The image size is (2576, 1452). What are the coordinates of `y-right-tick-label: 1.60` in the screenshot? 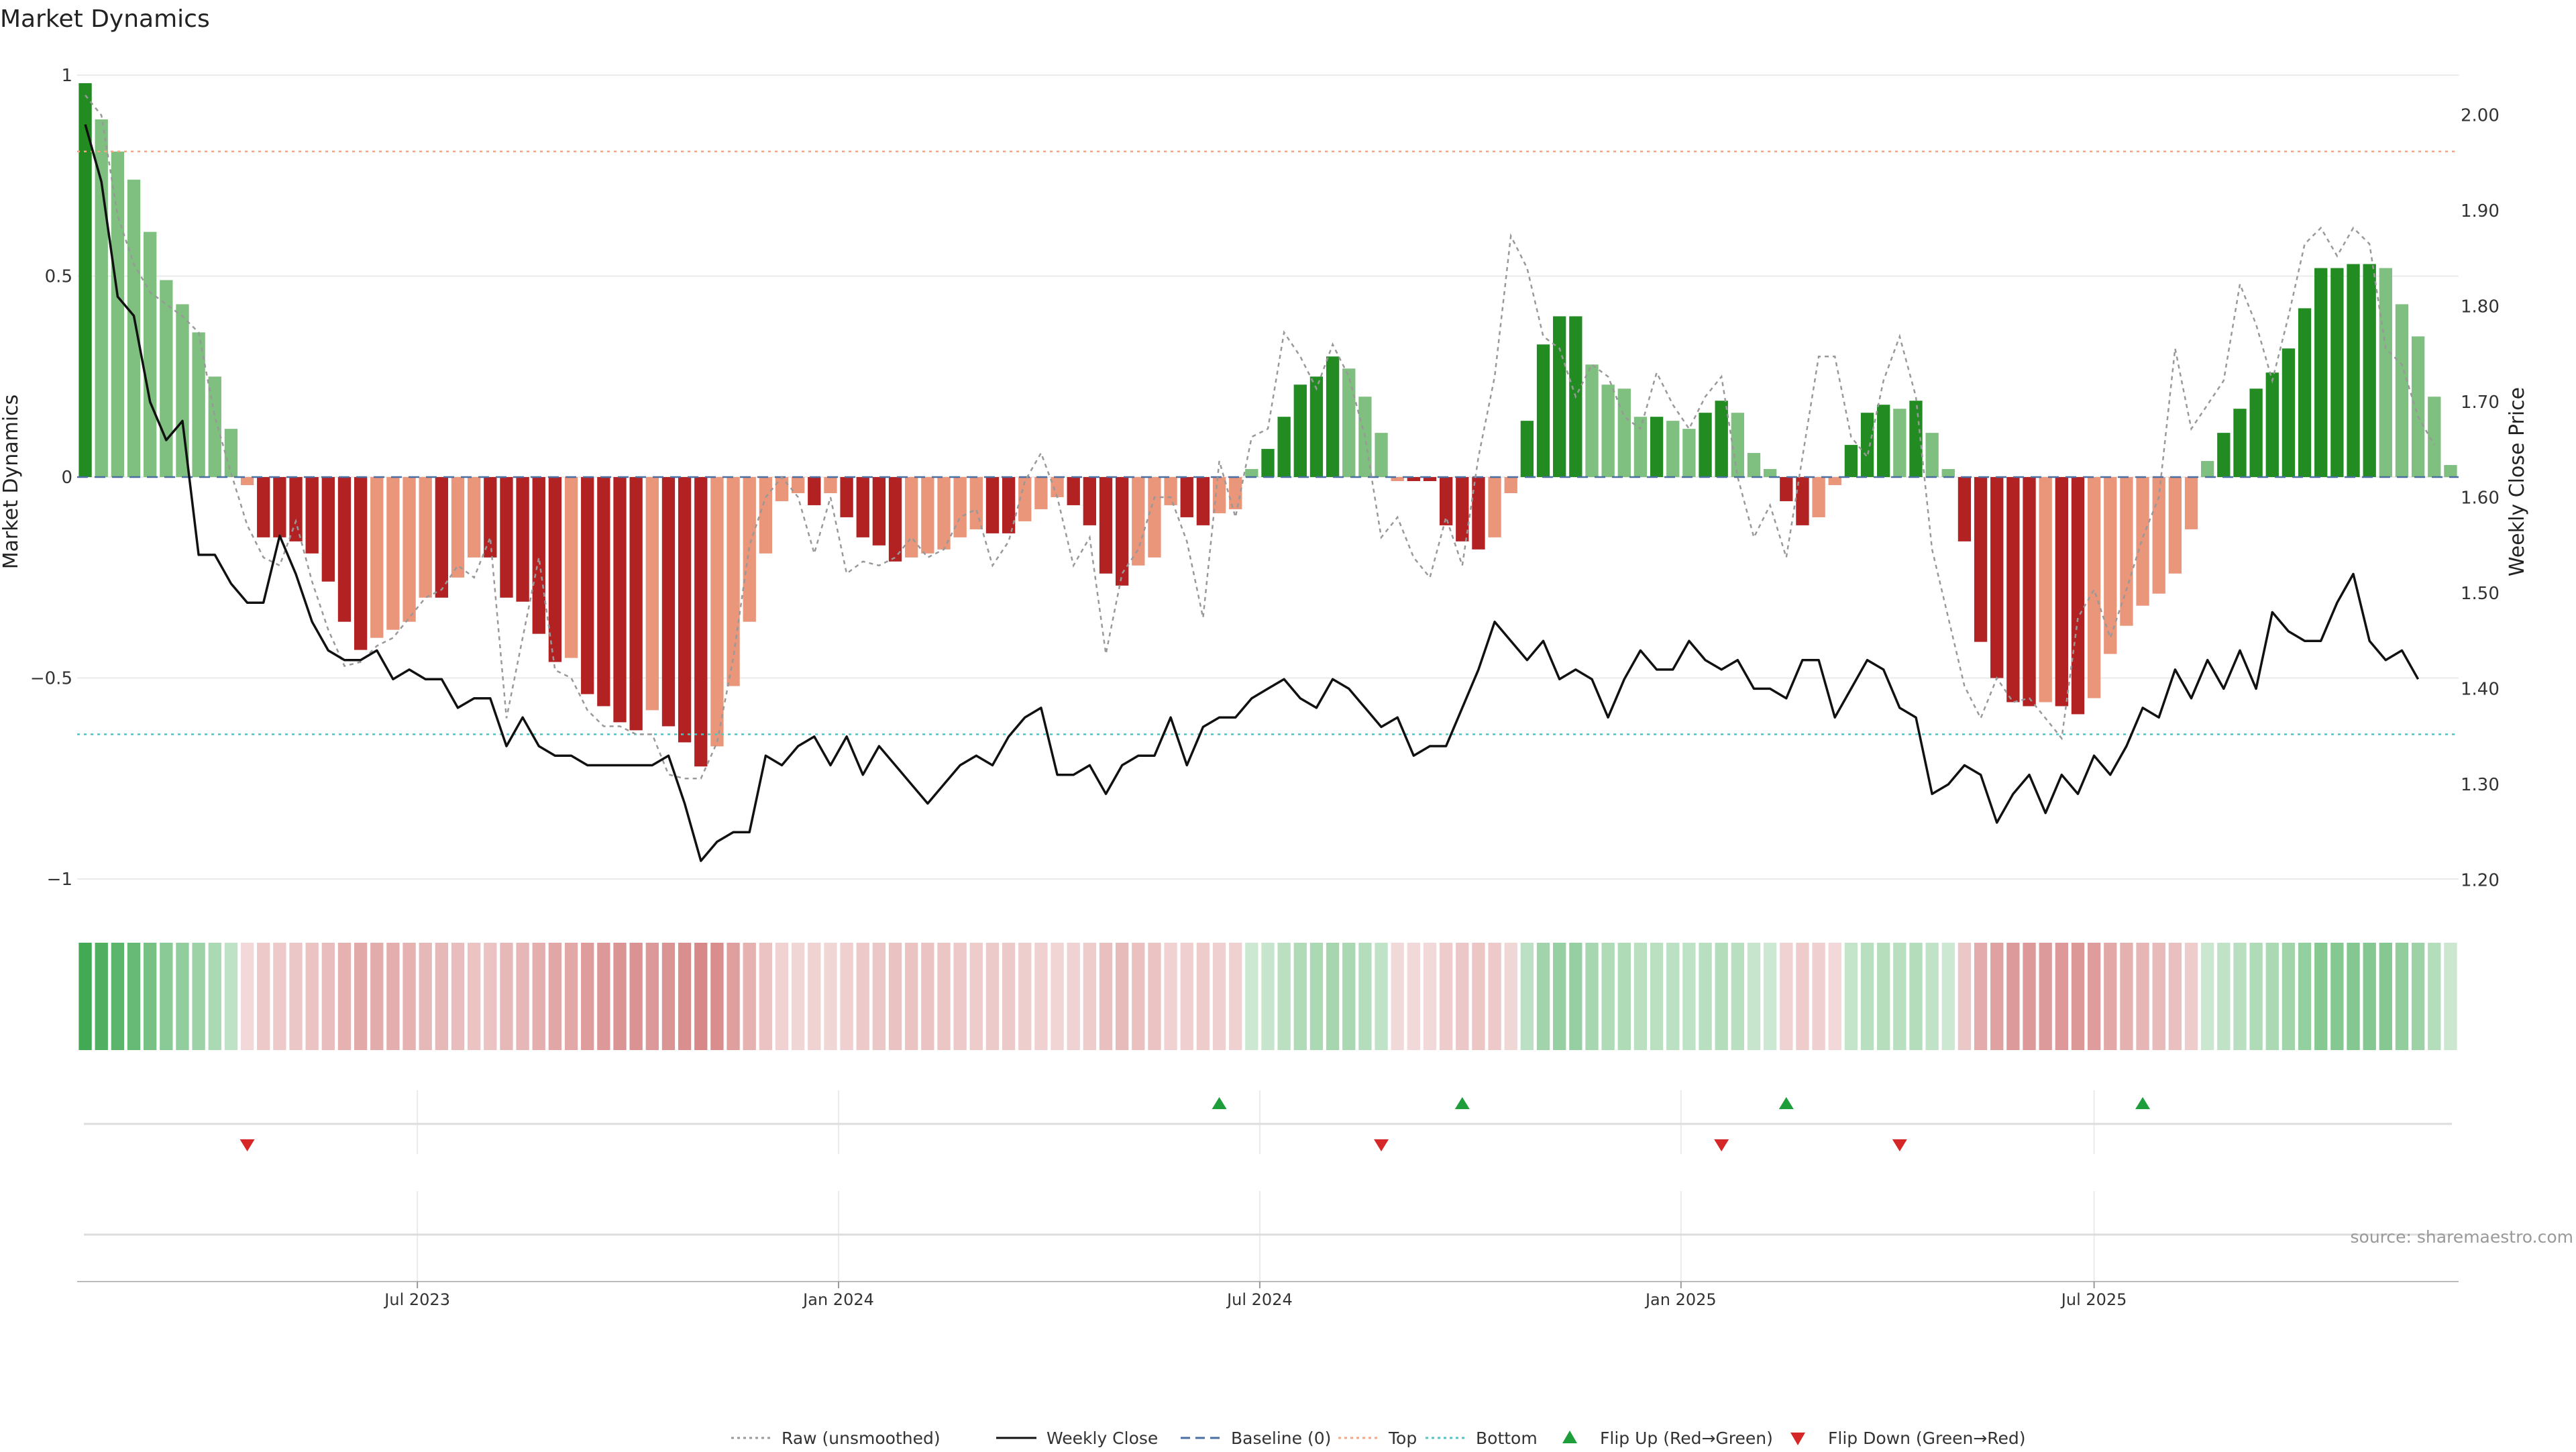 It's located at (2480, 498).